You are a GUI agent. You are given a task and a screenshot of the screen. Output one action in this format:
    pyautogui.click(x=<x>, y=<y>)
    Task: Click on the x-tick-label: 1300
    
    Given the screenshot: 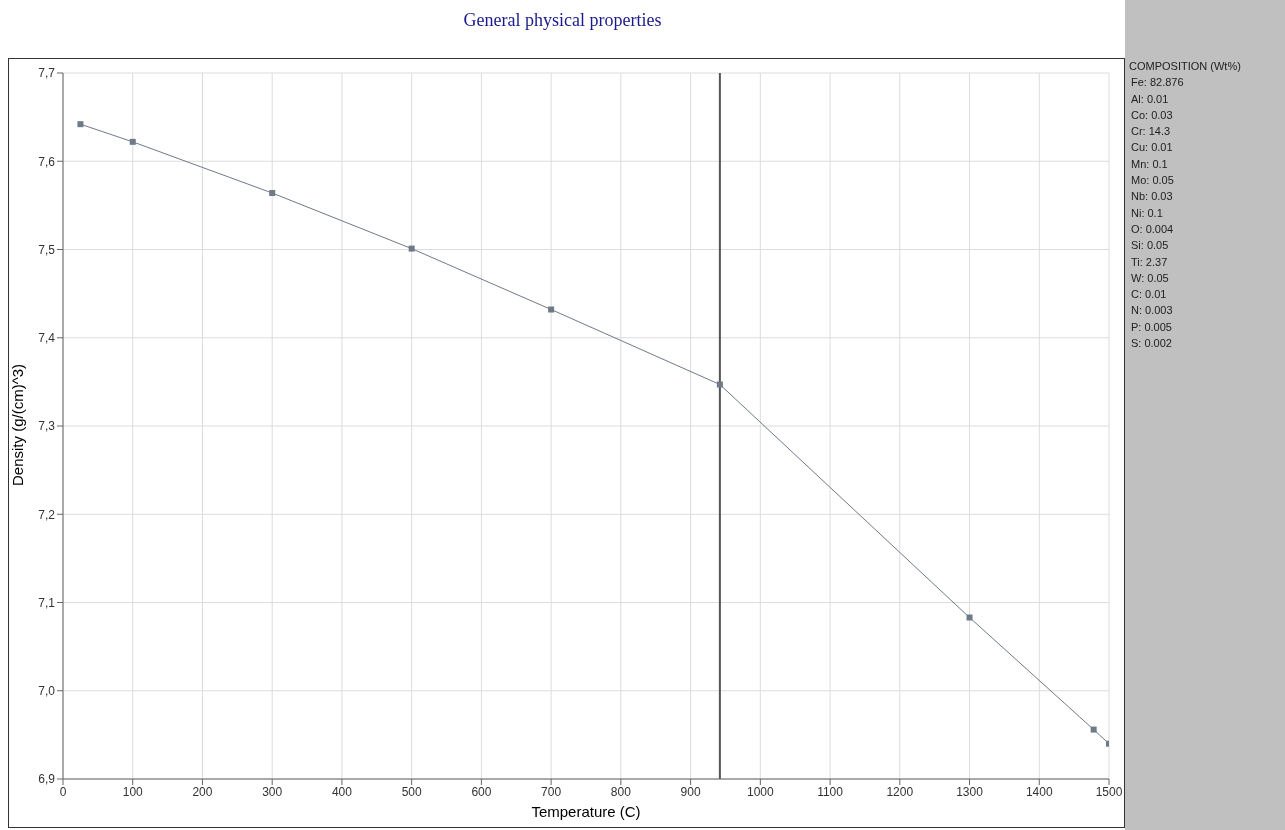 What is the action you would take?
    pyautogui.click(x=970, y=791)
    